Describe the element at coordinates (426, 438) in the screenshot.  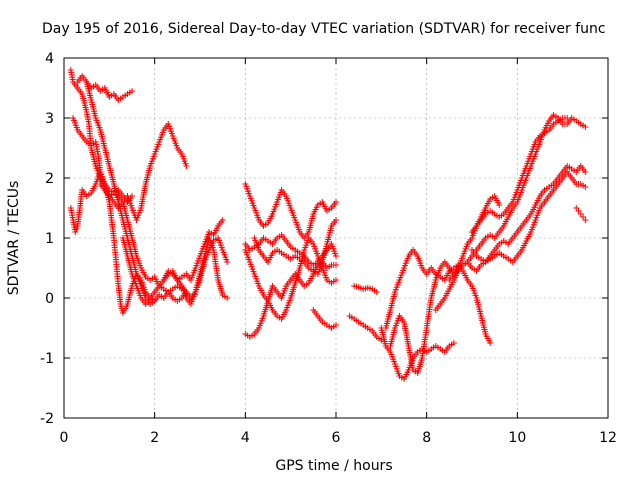
I see `x-tick-label: 8` at that location.